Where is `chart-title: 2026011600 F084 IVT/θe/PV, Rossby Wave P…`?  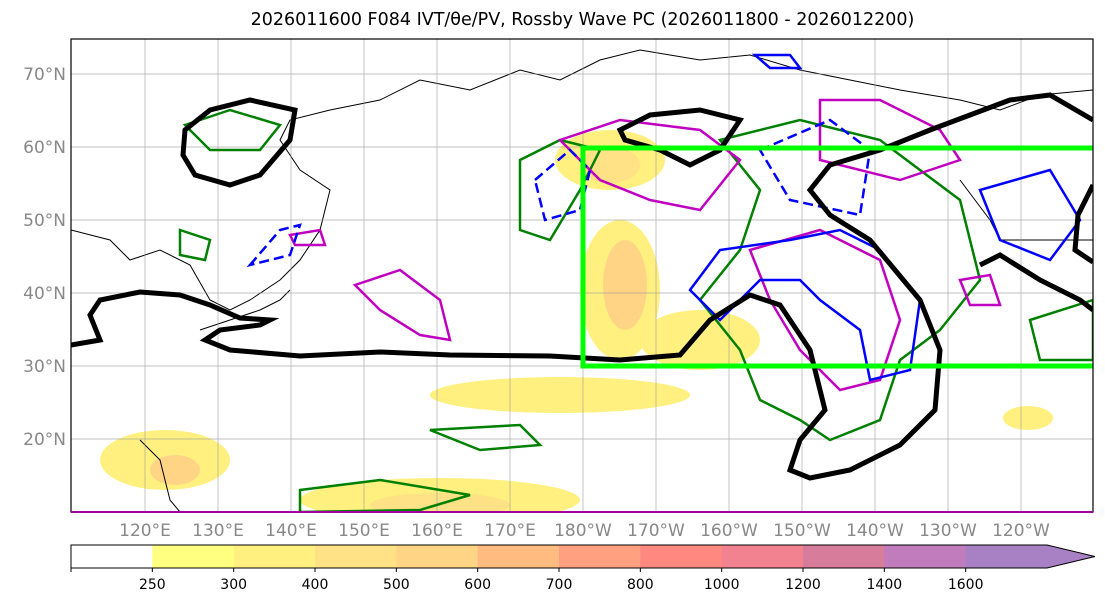 chart-title: 2026011600 F084 IVT/θe/PV, Rossby Wave P… is located at coordinates (582, 20).